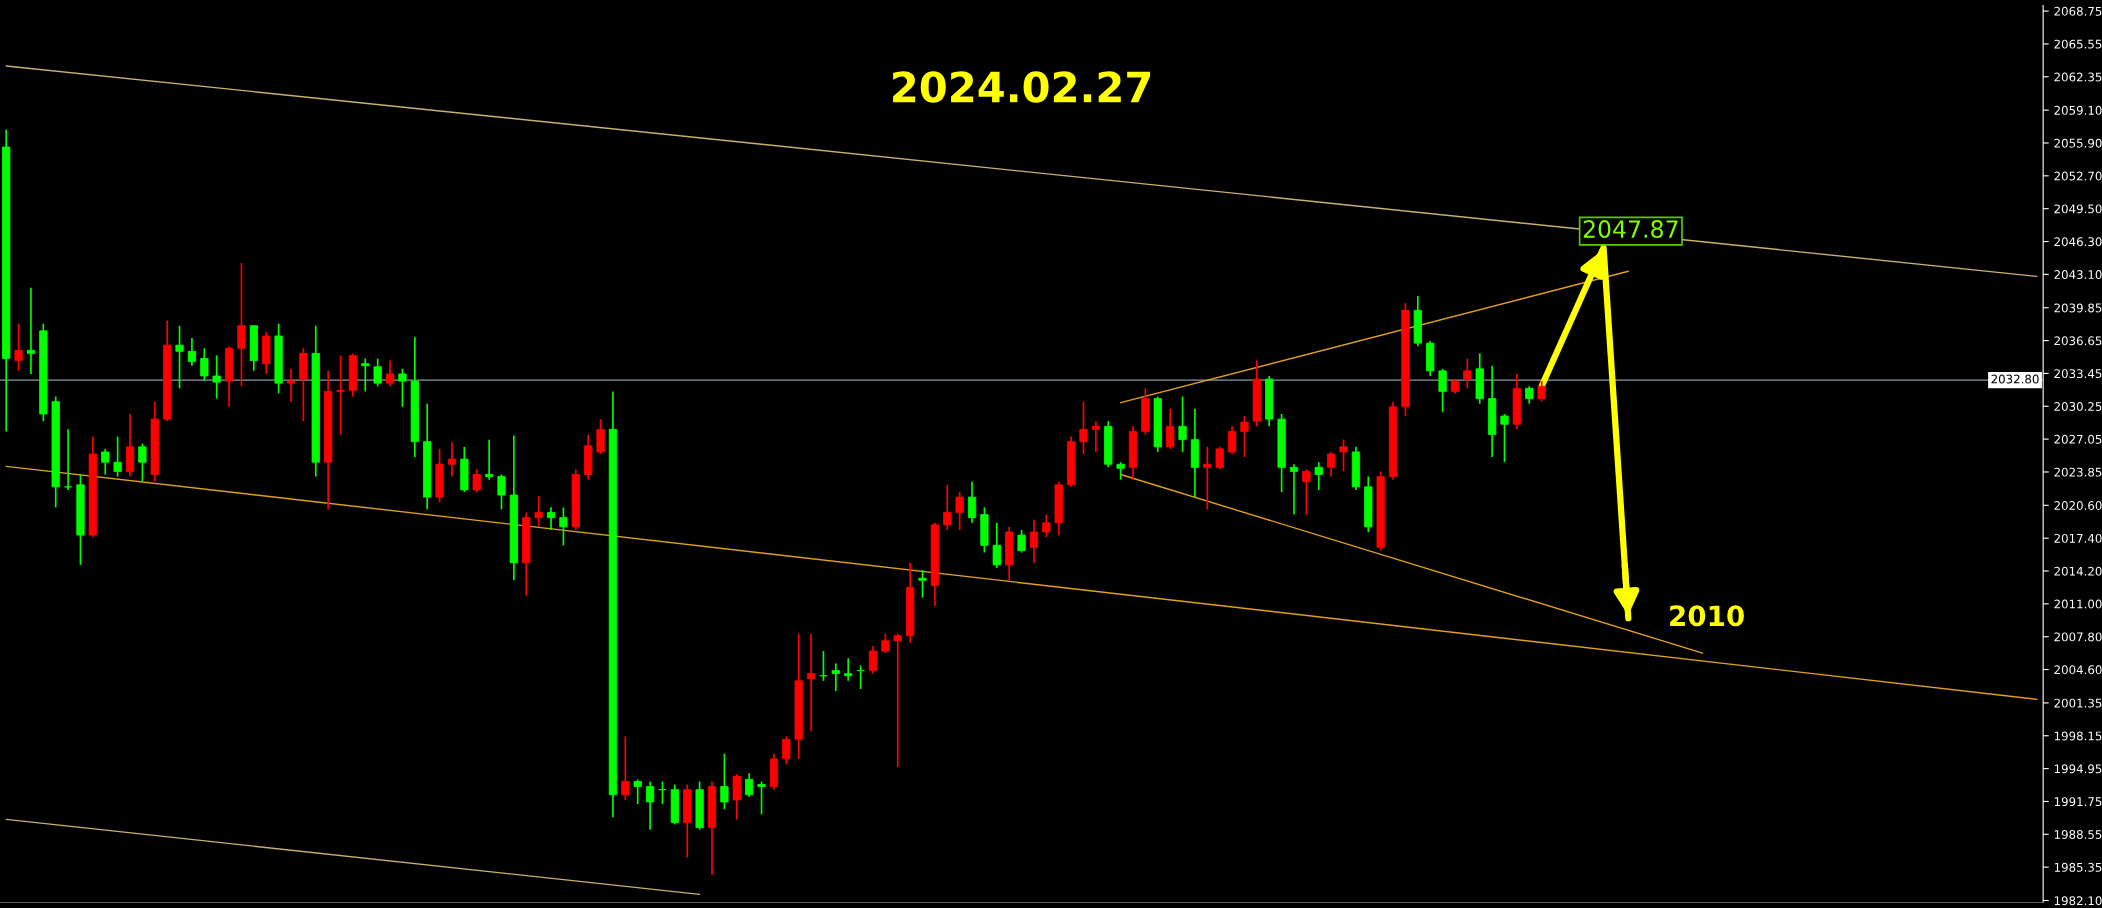  What do you see at coordinates (2078, 867) in the screenshot?
I see `y-tick-label: 1985.35` at bounding box center [2078, 867].